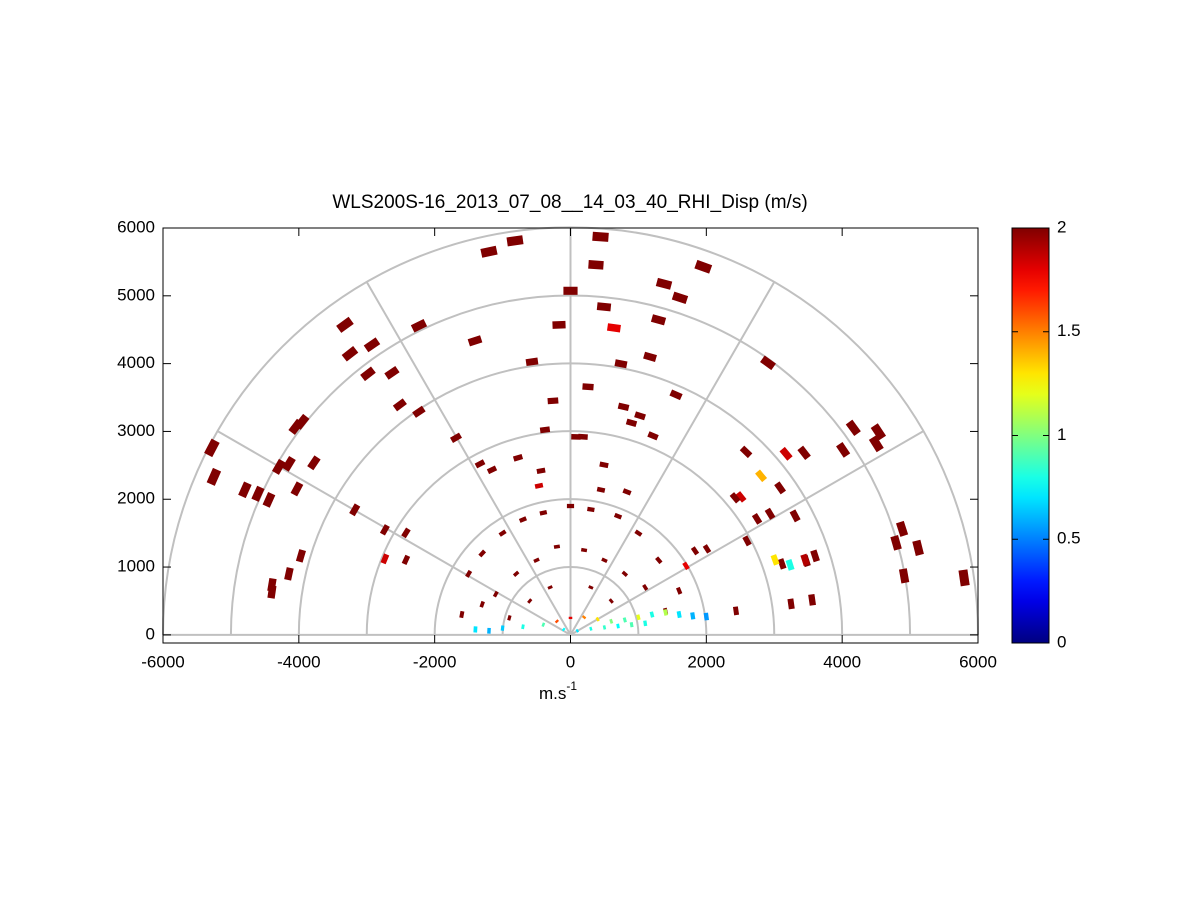 The width and height of the screenshot is (1201, 906). I want to click on y-tick-label: 1000, so click(136, 566).